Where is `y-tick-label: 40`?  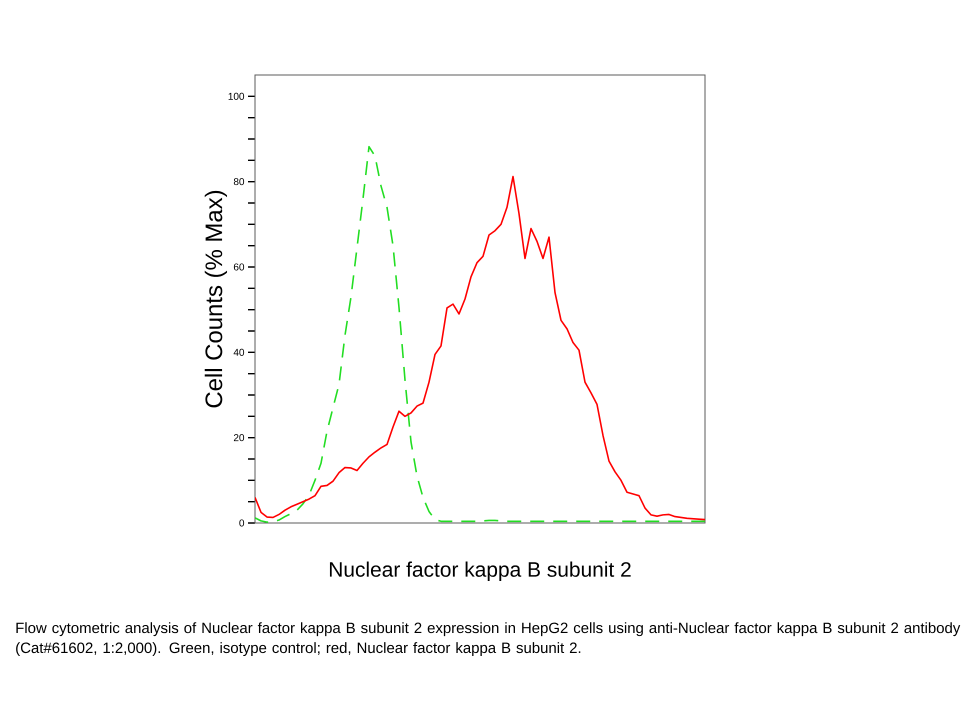
y-tick-label: 40 is located at coordinates (239, 352).